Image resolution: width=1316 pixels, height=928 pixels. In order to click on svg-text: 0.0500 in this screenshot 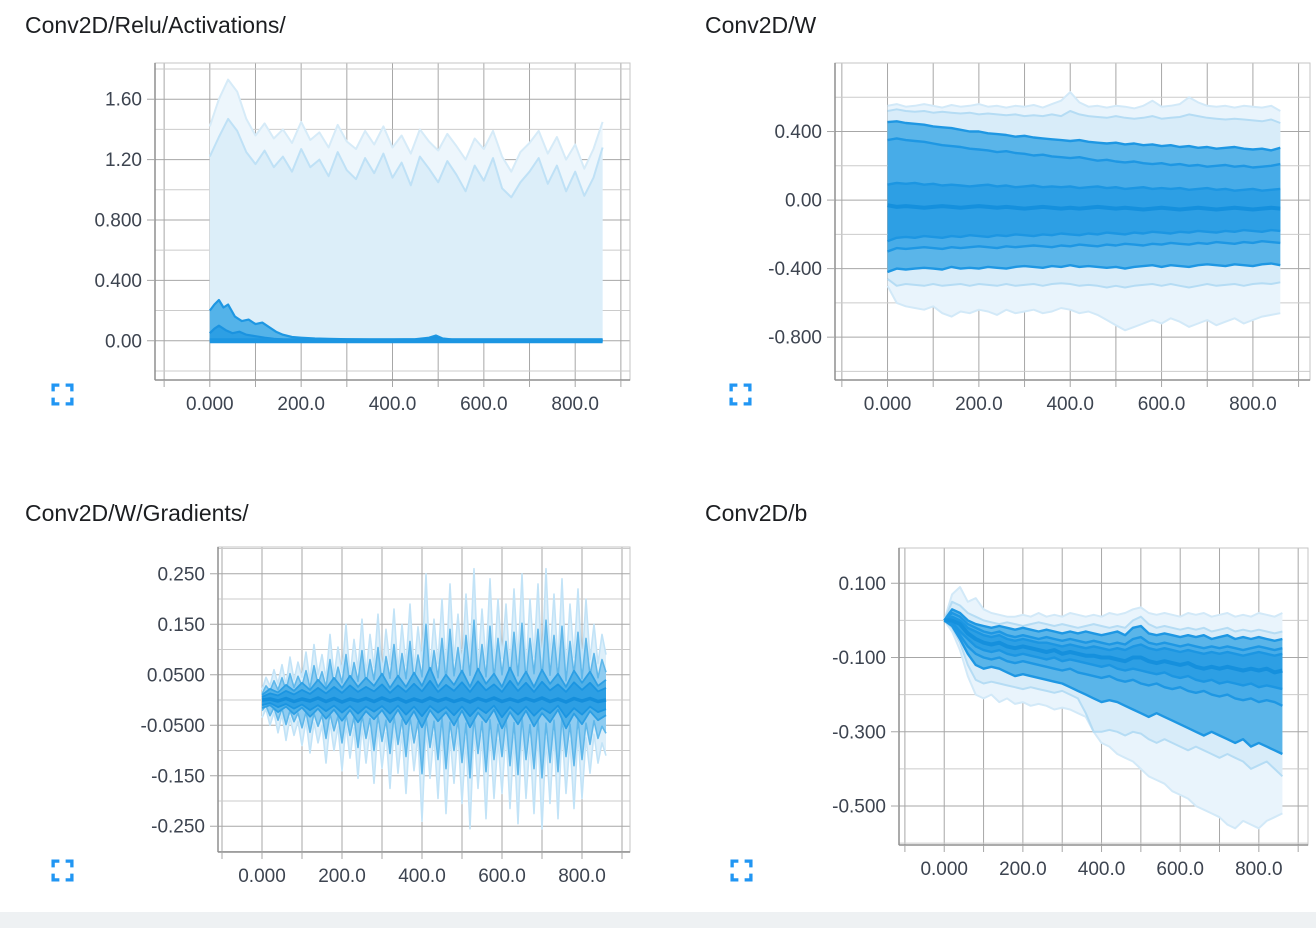, I will do `click(176, 675)`.